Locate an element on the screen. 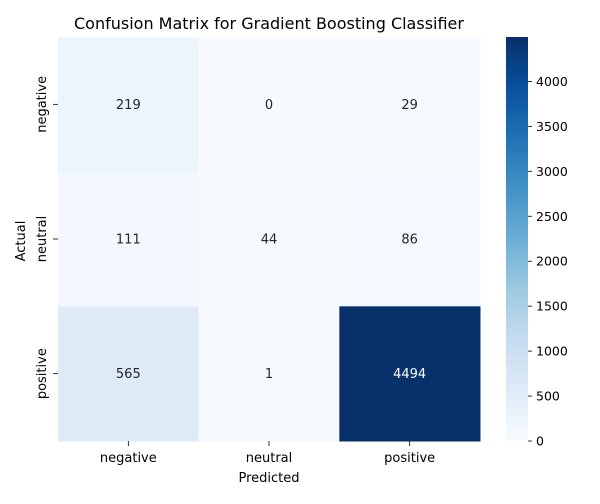 This screenshot has width=600, height=504. cell-value-label: 29 is located at coordinates (409, 105).